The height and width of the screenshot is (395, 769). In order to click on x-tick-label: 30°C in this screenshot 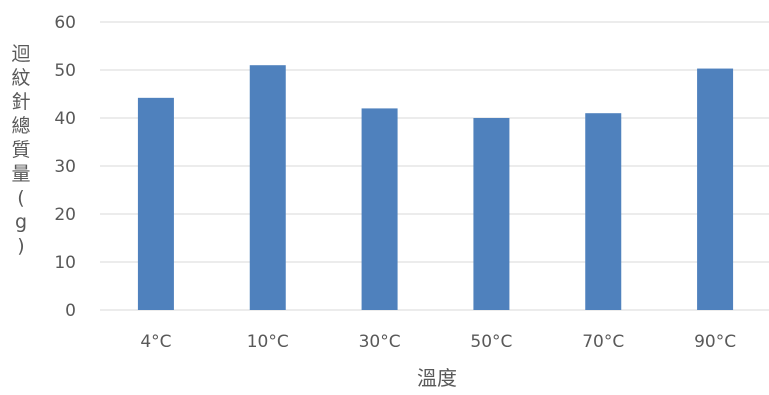, I will do `click(380, 342)`.